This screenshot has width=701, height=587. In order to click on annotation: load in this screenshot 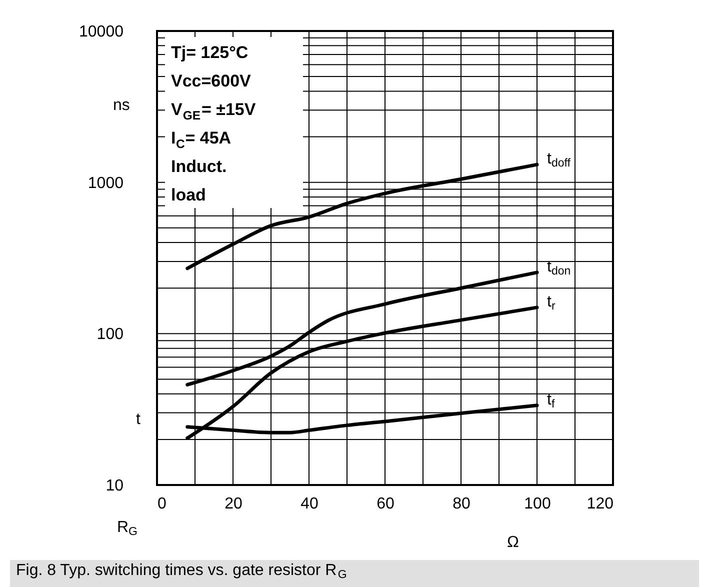, I will do `click(188, 195)`.